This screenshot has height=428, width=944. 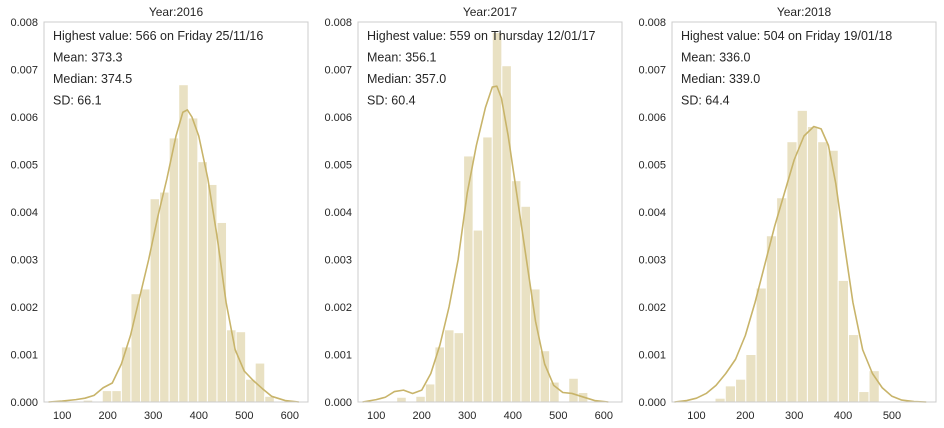 I want to click on stat-annotation: Mean: 336.0, so click(x=716, y=58).